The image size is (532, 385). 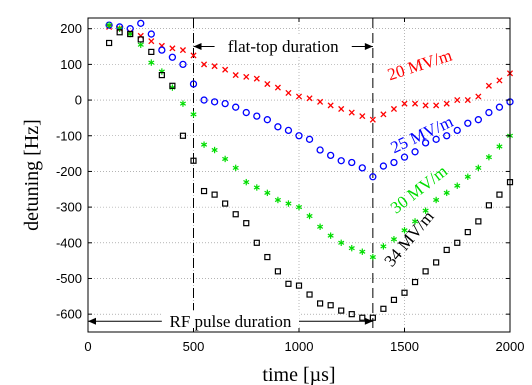 What do you see at coordinates (299, 346) in the screenshot?
I see `x-tick-label: 1000` at bounding box center [299, 346].